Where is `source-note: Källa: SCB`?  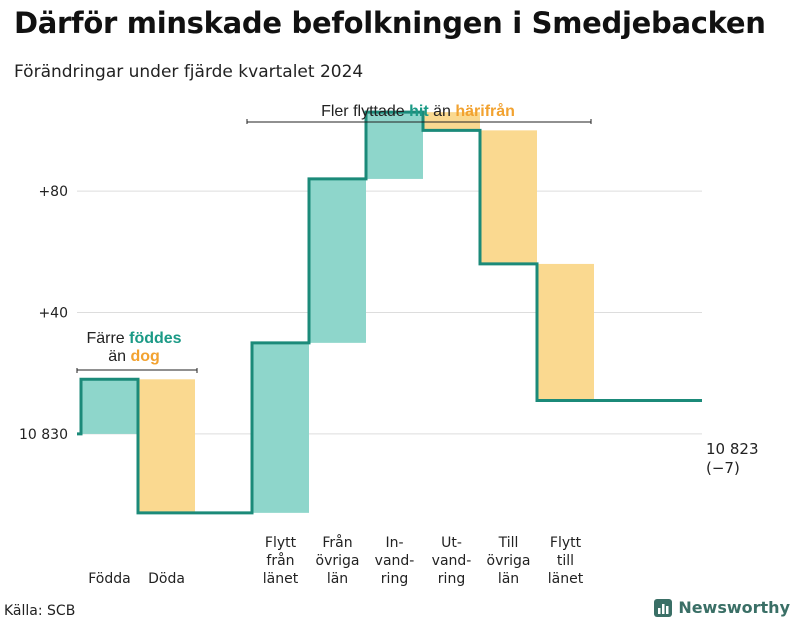
source-note: Källa: SCB is located at coordinates (40, 611).